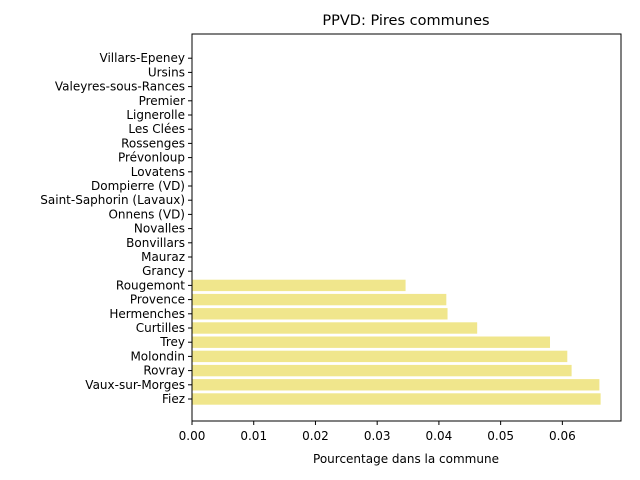 The width and height of the screenshot is (640, 480). I want to click on y-tick-label: Fiez, so click(173, 399).